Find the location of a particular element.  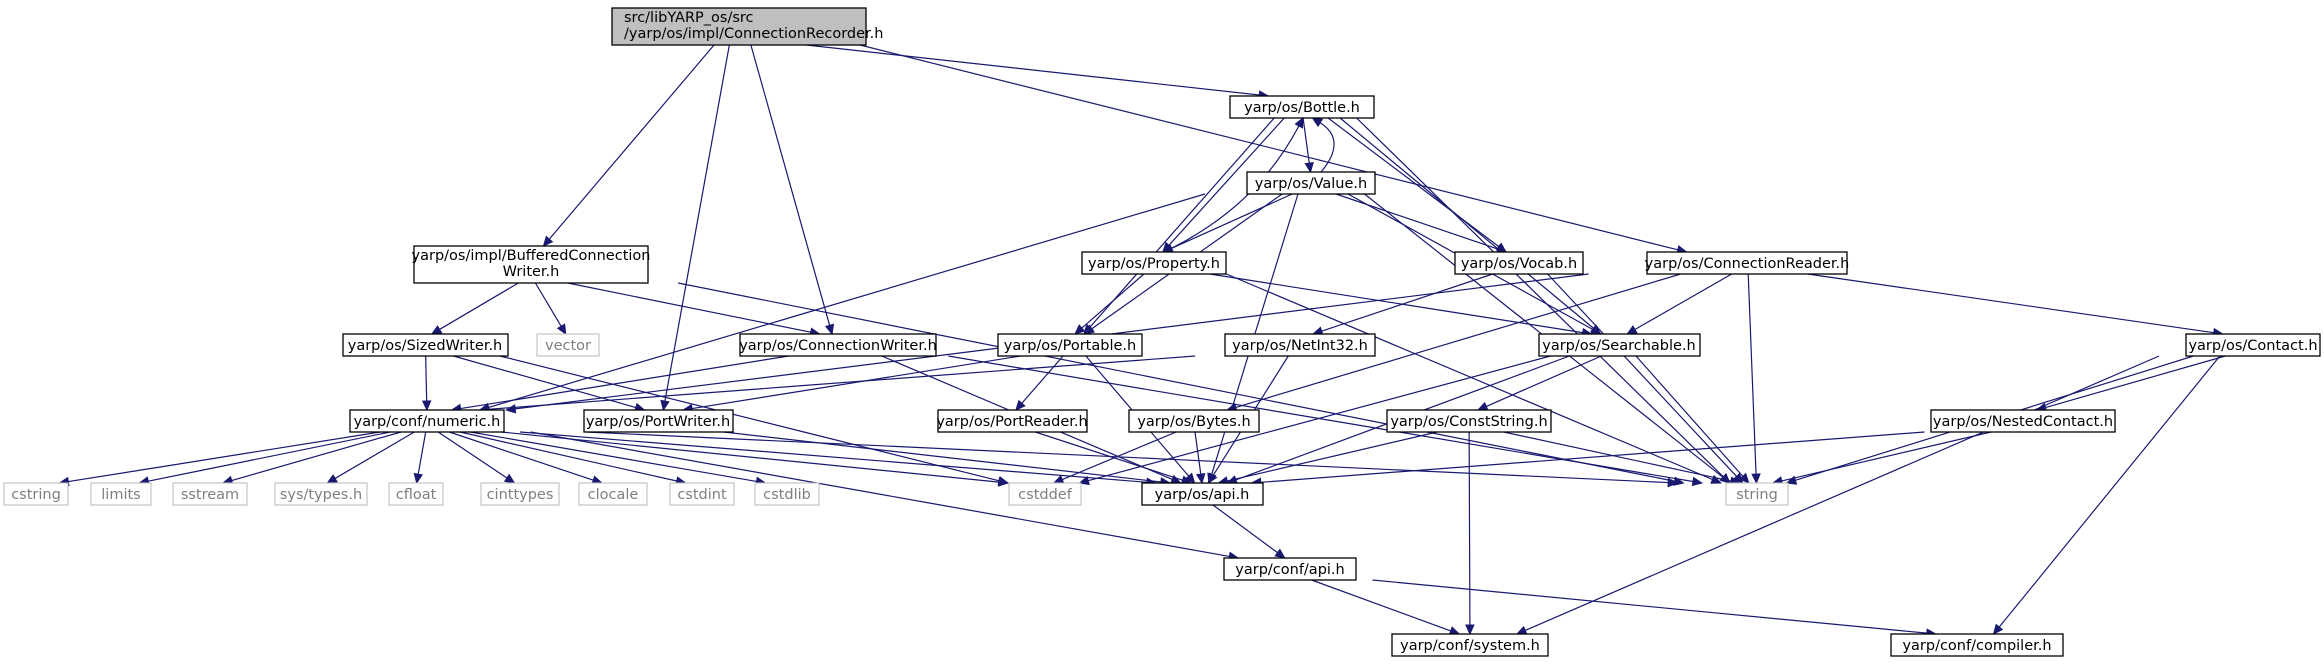

node-label: clocale is located at coordinates (613, 495).